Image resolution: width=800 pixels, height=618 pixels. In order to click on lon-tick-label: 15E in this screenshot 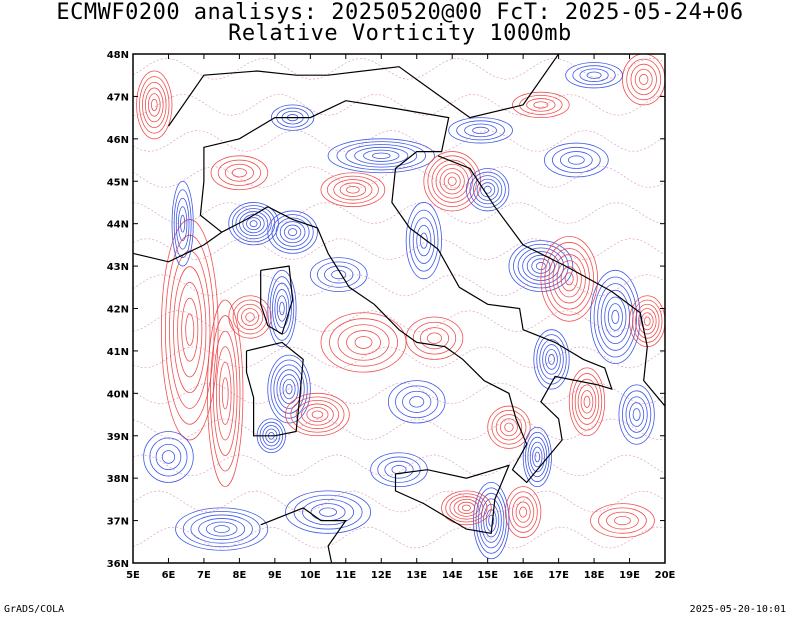, I will do `click(487, 575)`.